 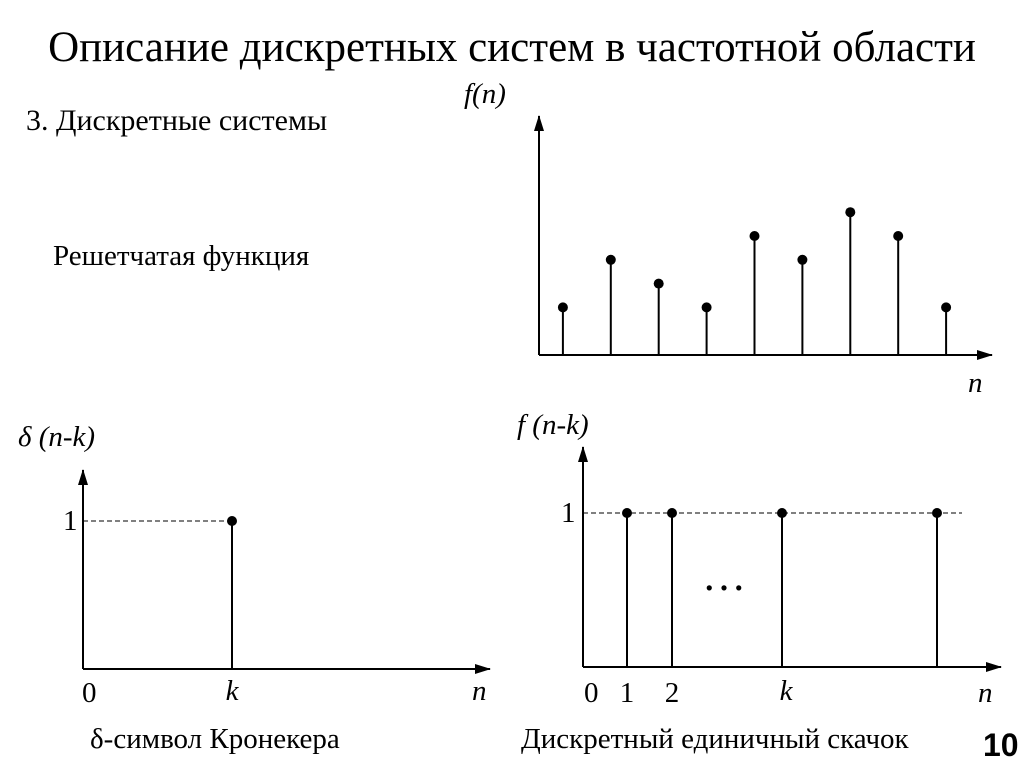 What do you see at coordinates (181, 256) in the screenshot?
I see `lattice-function-label: Решетчатая функция` at bounding box center [181, 256].